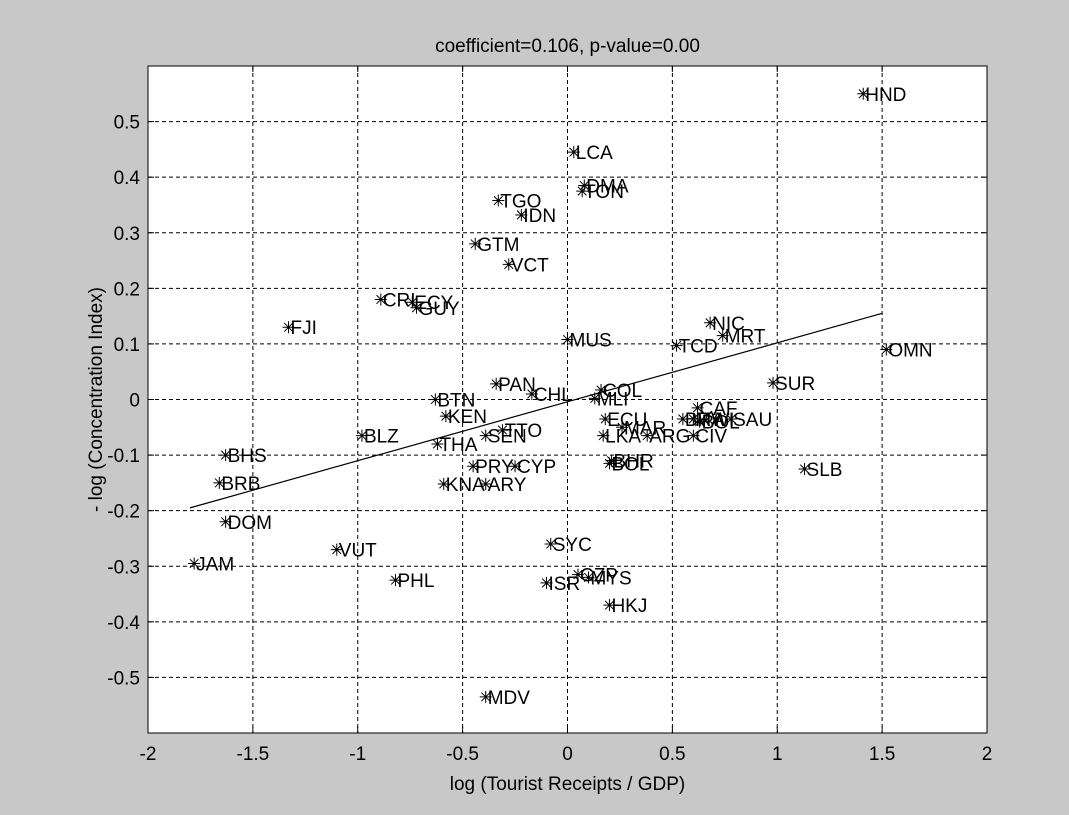 This screenshot has height=815, width=1069. Describe the element at coordinates (96, 399) in the screenshot. I see `y-axis-label: - log (Concentration Index)` at that location.